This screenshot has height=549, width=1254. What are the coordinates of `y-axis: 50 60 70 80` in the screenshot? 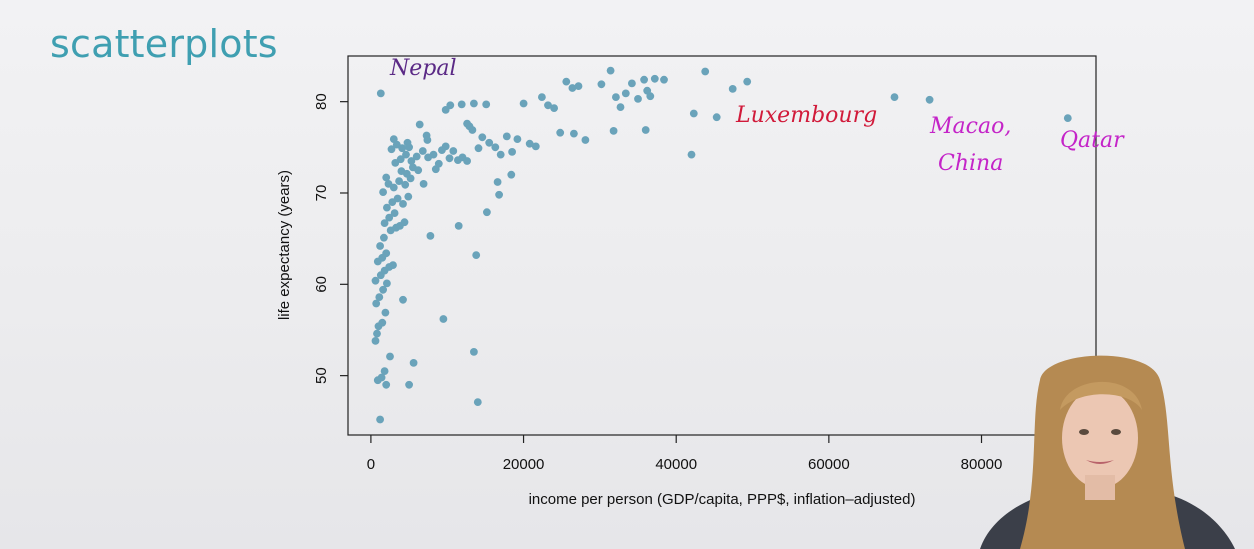 It's located at (330, 238).